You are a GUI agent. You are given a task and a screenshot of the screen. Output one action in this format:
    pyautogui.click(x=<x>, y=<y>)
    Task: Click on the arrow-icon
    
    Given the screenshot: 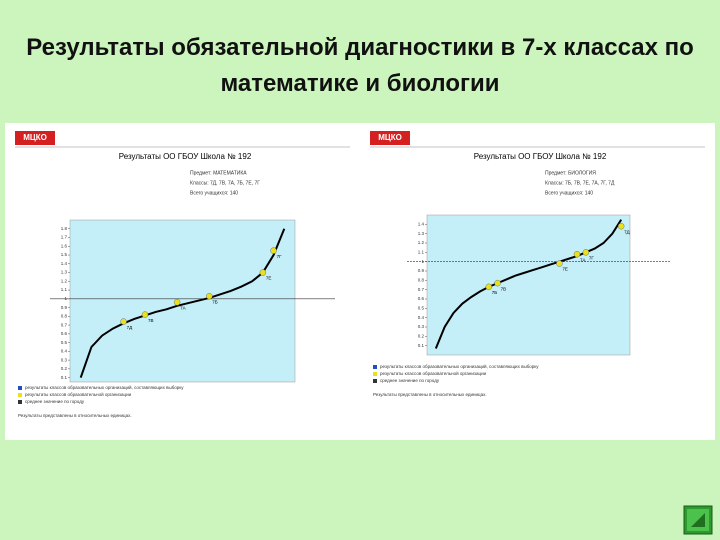 What is the action you would take?
    pyautogui.click(x=698, y=520)
    